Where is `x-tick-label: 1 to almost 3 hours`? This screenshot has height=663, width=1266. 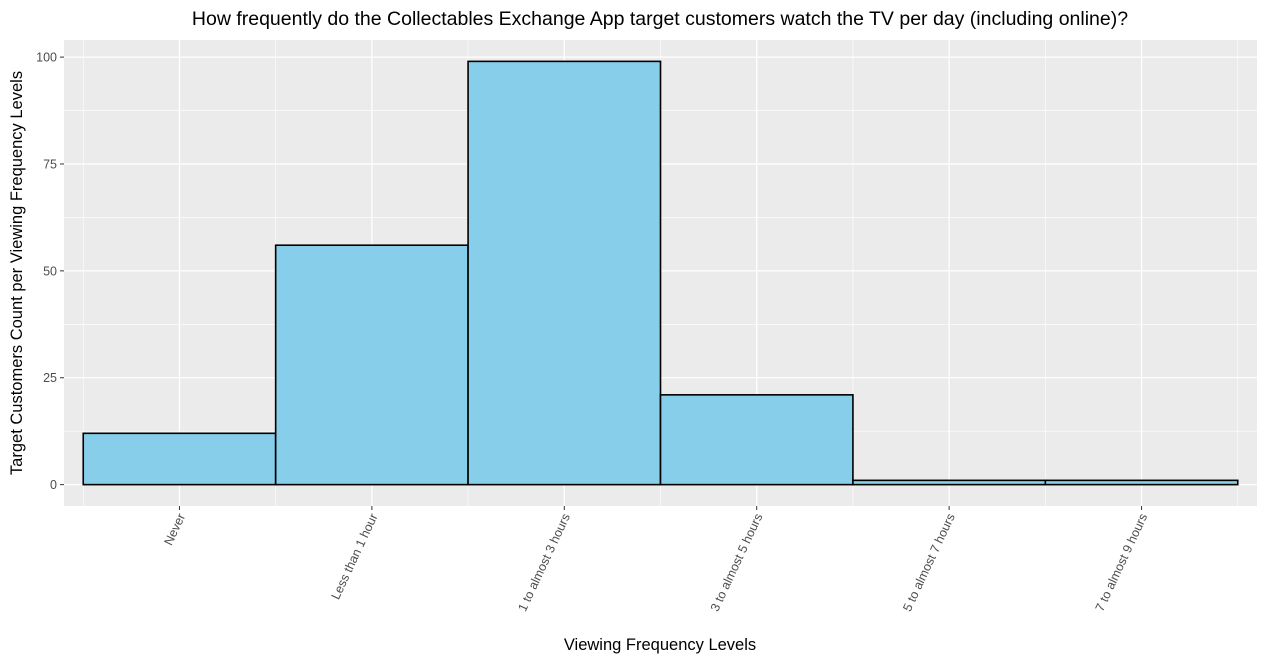
x-tick-label: 1 to almost 3 hours is located at coordinates (544, 562).